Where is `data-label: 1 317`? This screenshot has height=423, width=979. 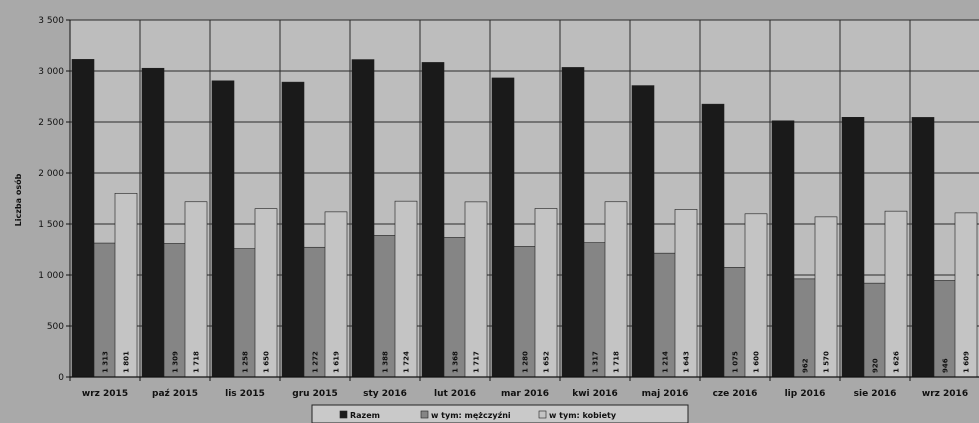
data-label: 1 317 is located at coordinates (596, 362).